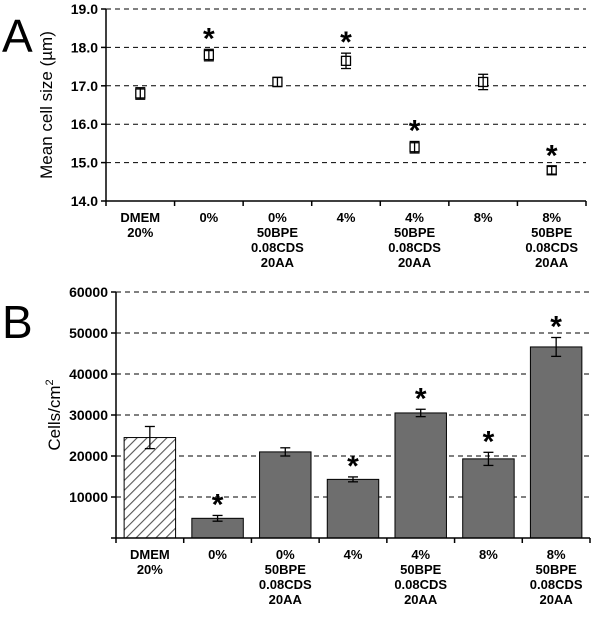  What do you see at coordinates (17, 36) in the screenshot?
I see `panel-letter-a: A` at bounding box center [17, 36].